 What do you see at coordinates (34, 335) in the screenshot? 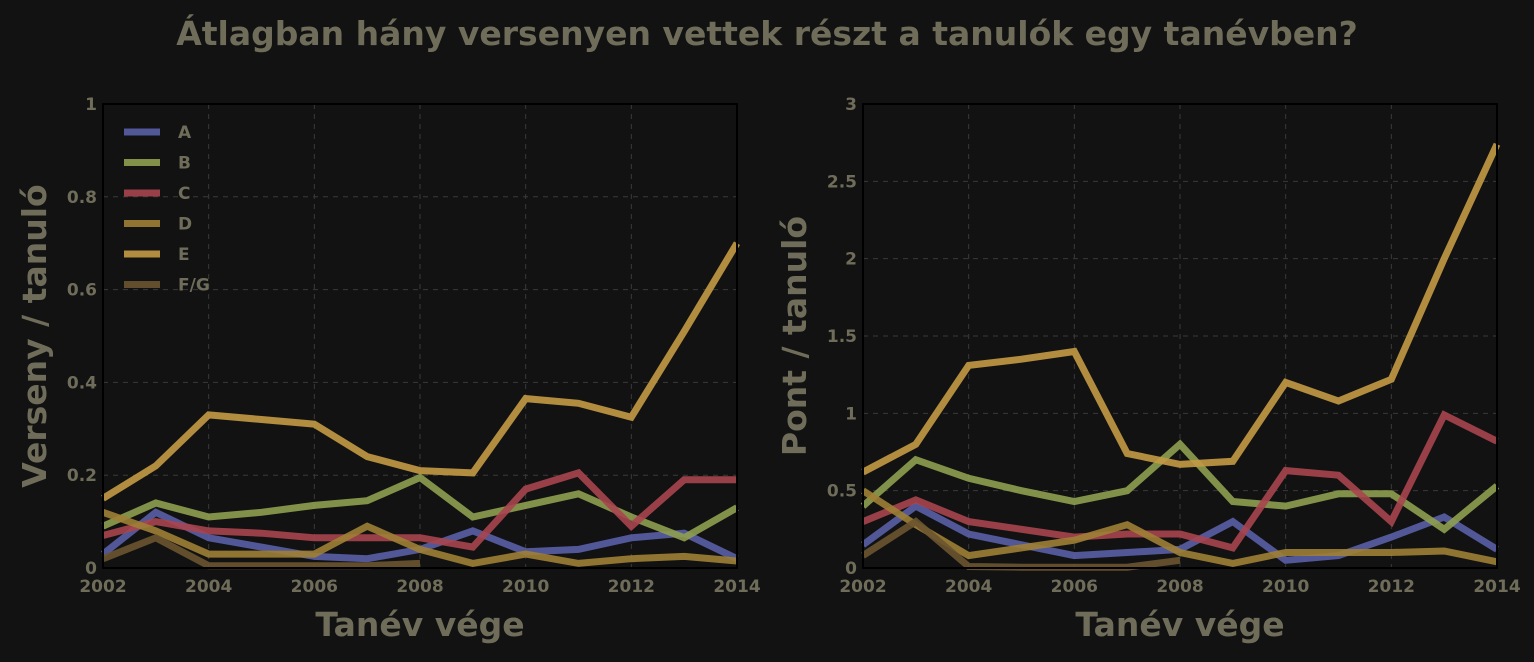
I see `y-axis-label: Verseny / tanuló` at bounding box center [34, 335].